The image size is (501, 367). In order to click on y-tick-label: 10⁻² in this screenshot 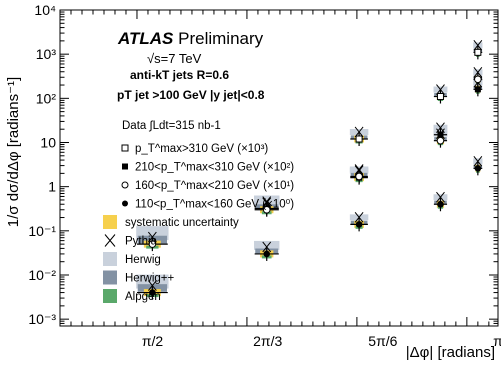, I will do `click(42, 275)`.